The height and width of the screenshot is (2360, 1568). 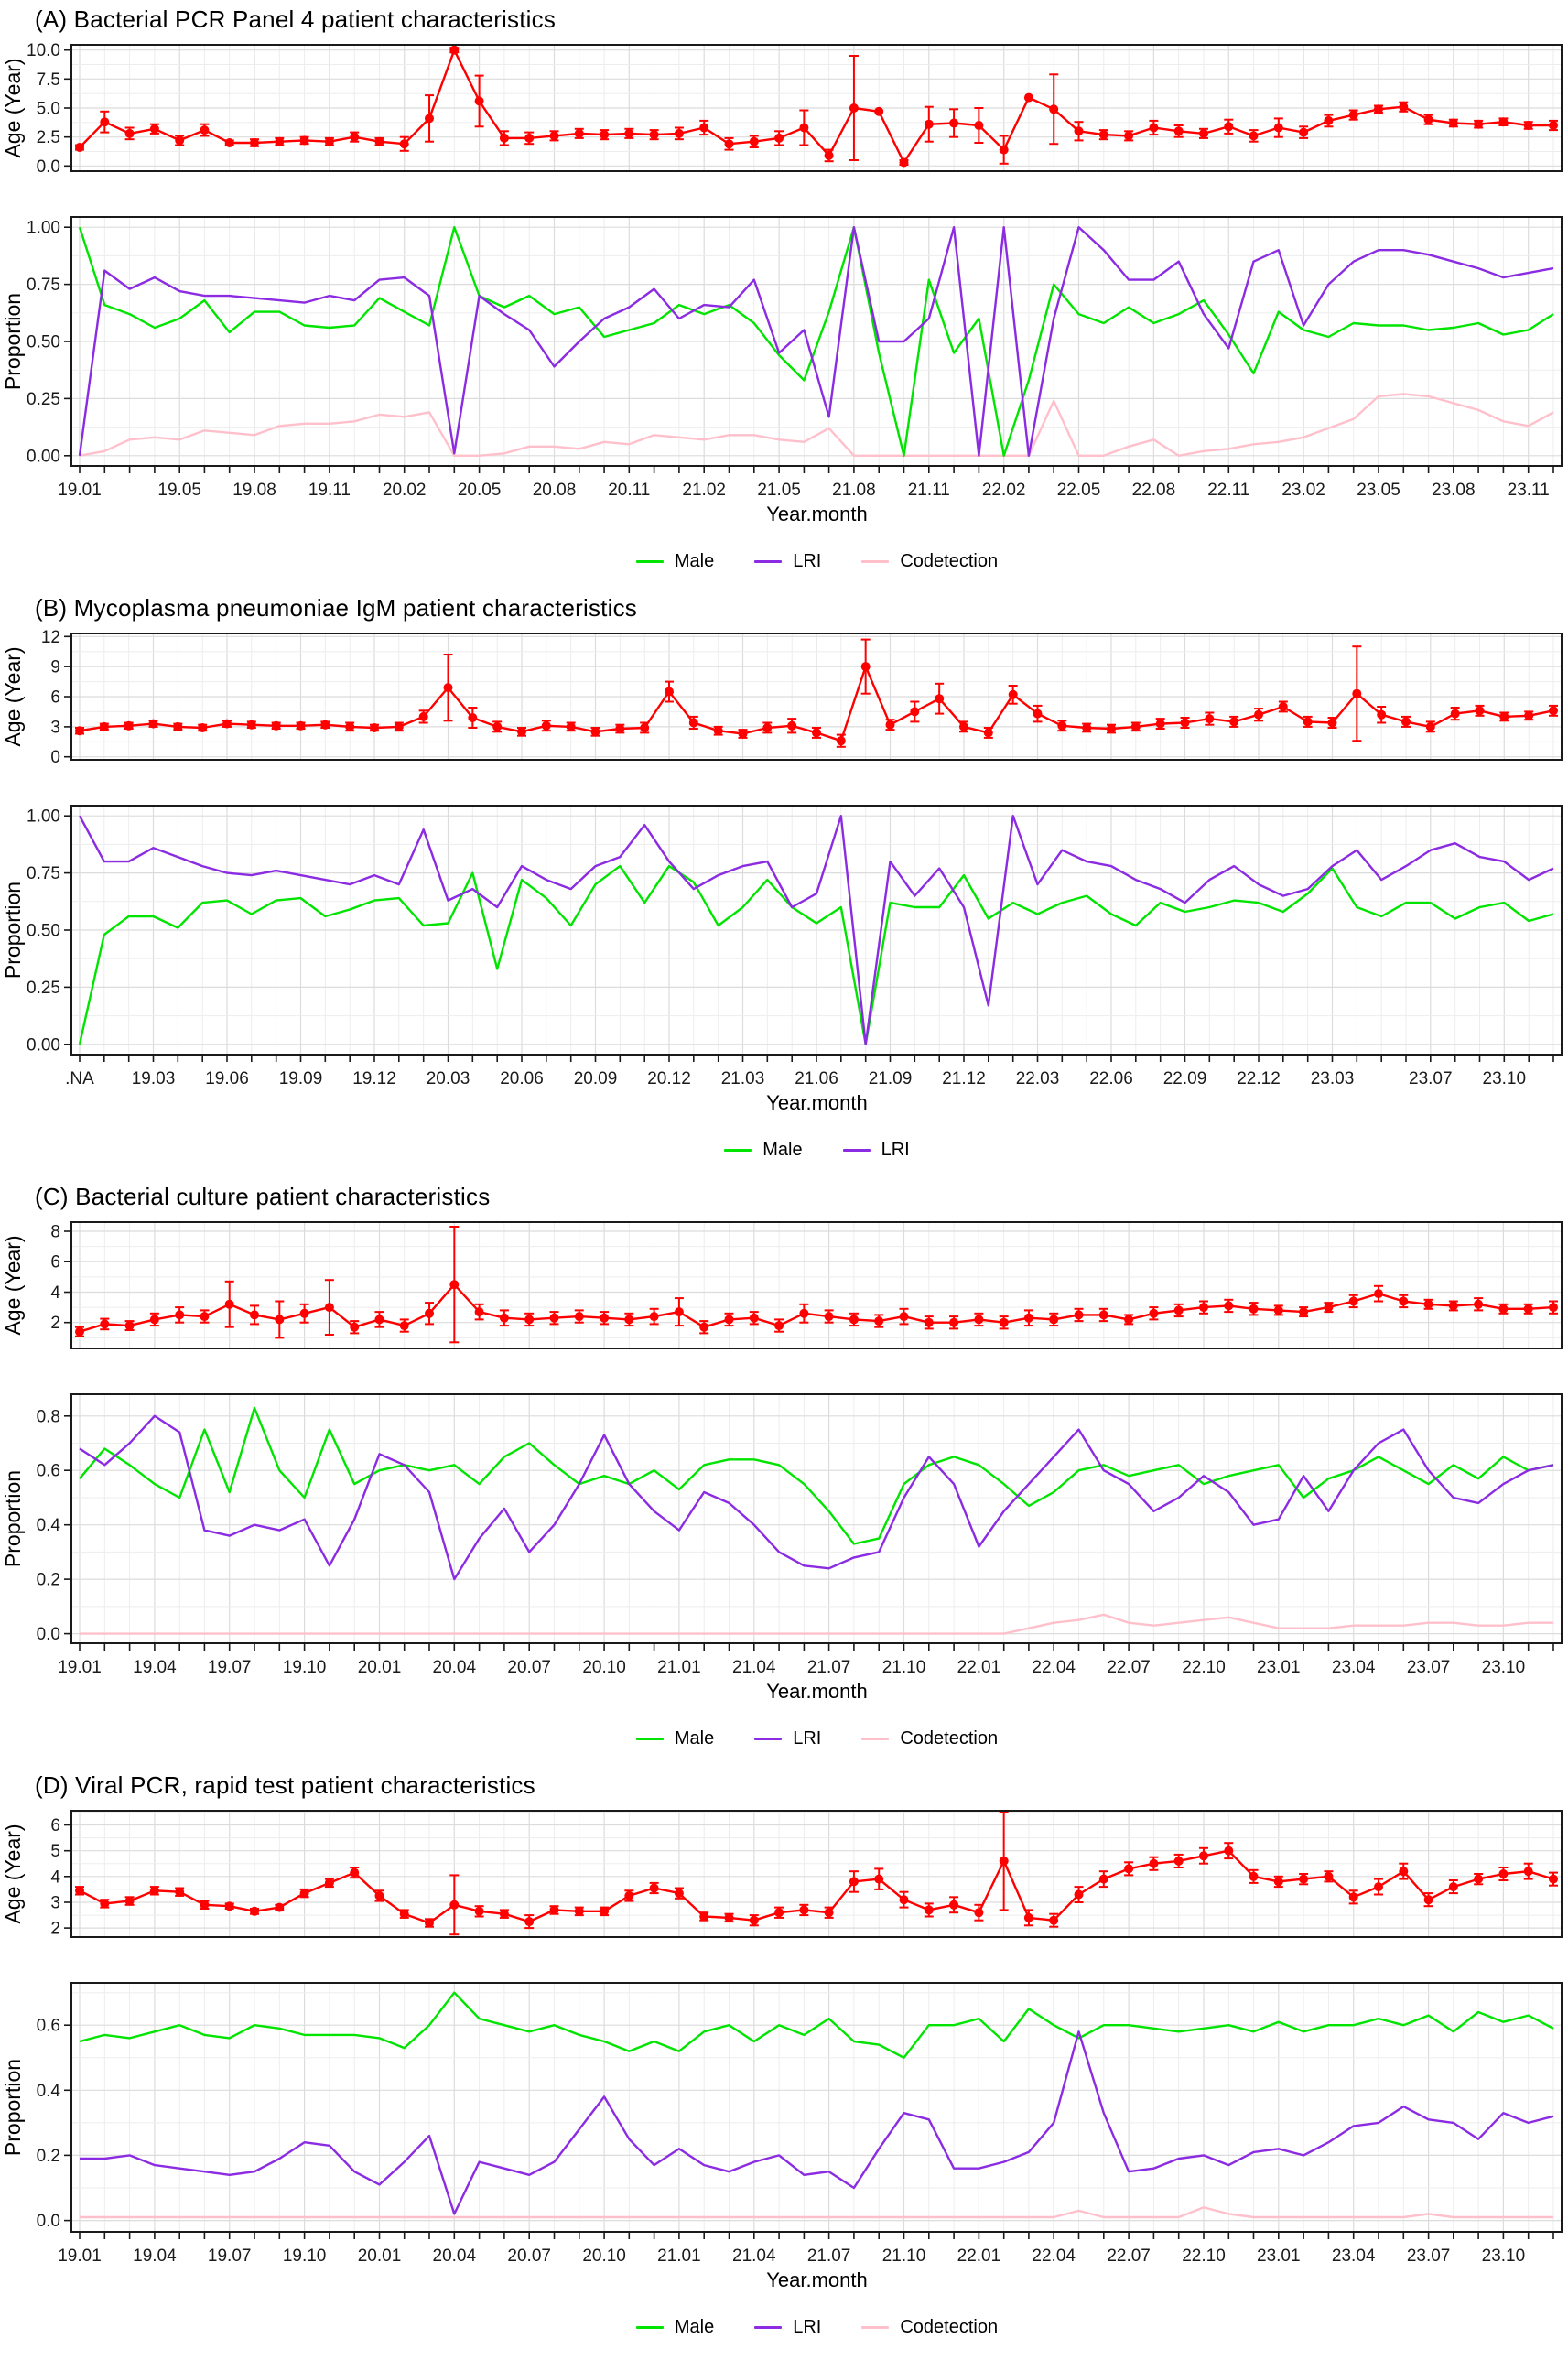 I want to click on x-tick-label: 20.12, so click(x=669, y=1078).